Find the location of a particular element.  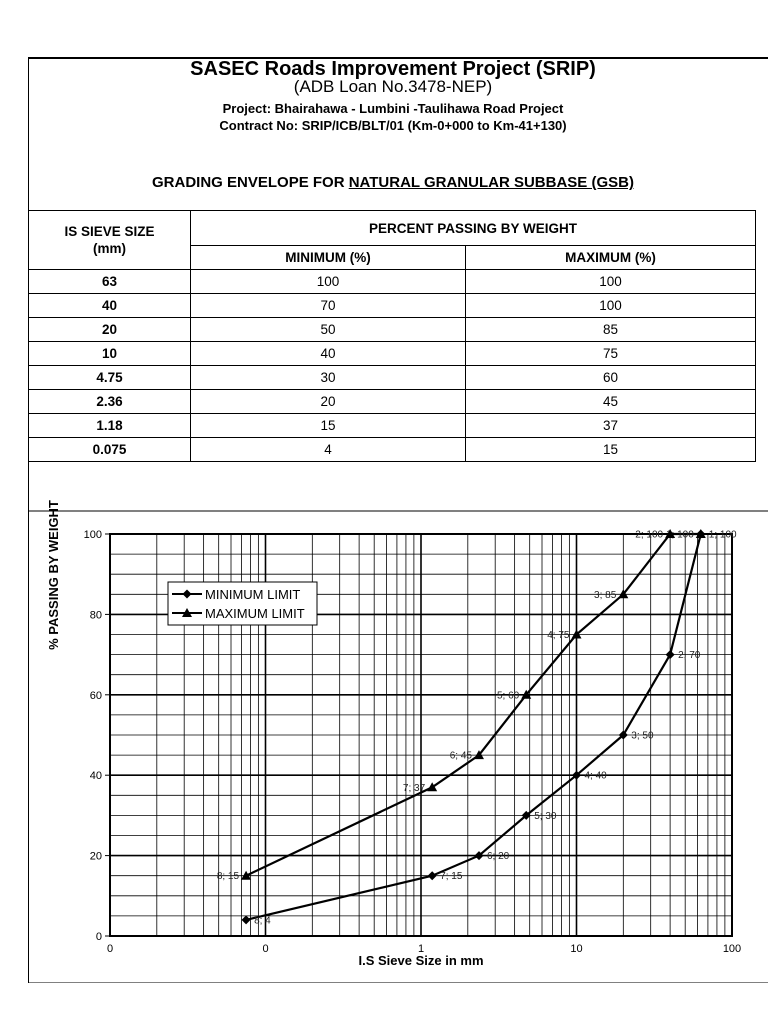

y-tick-label: 40 is located at coordinates (96, 776).